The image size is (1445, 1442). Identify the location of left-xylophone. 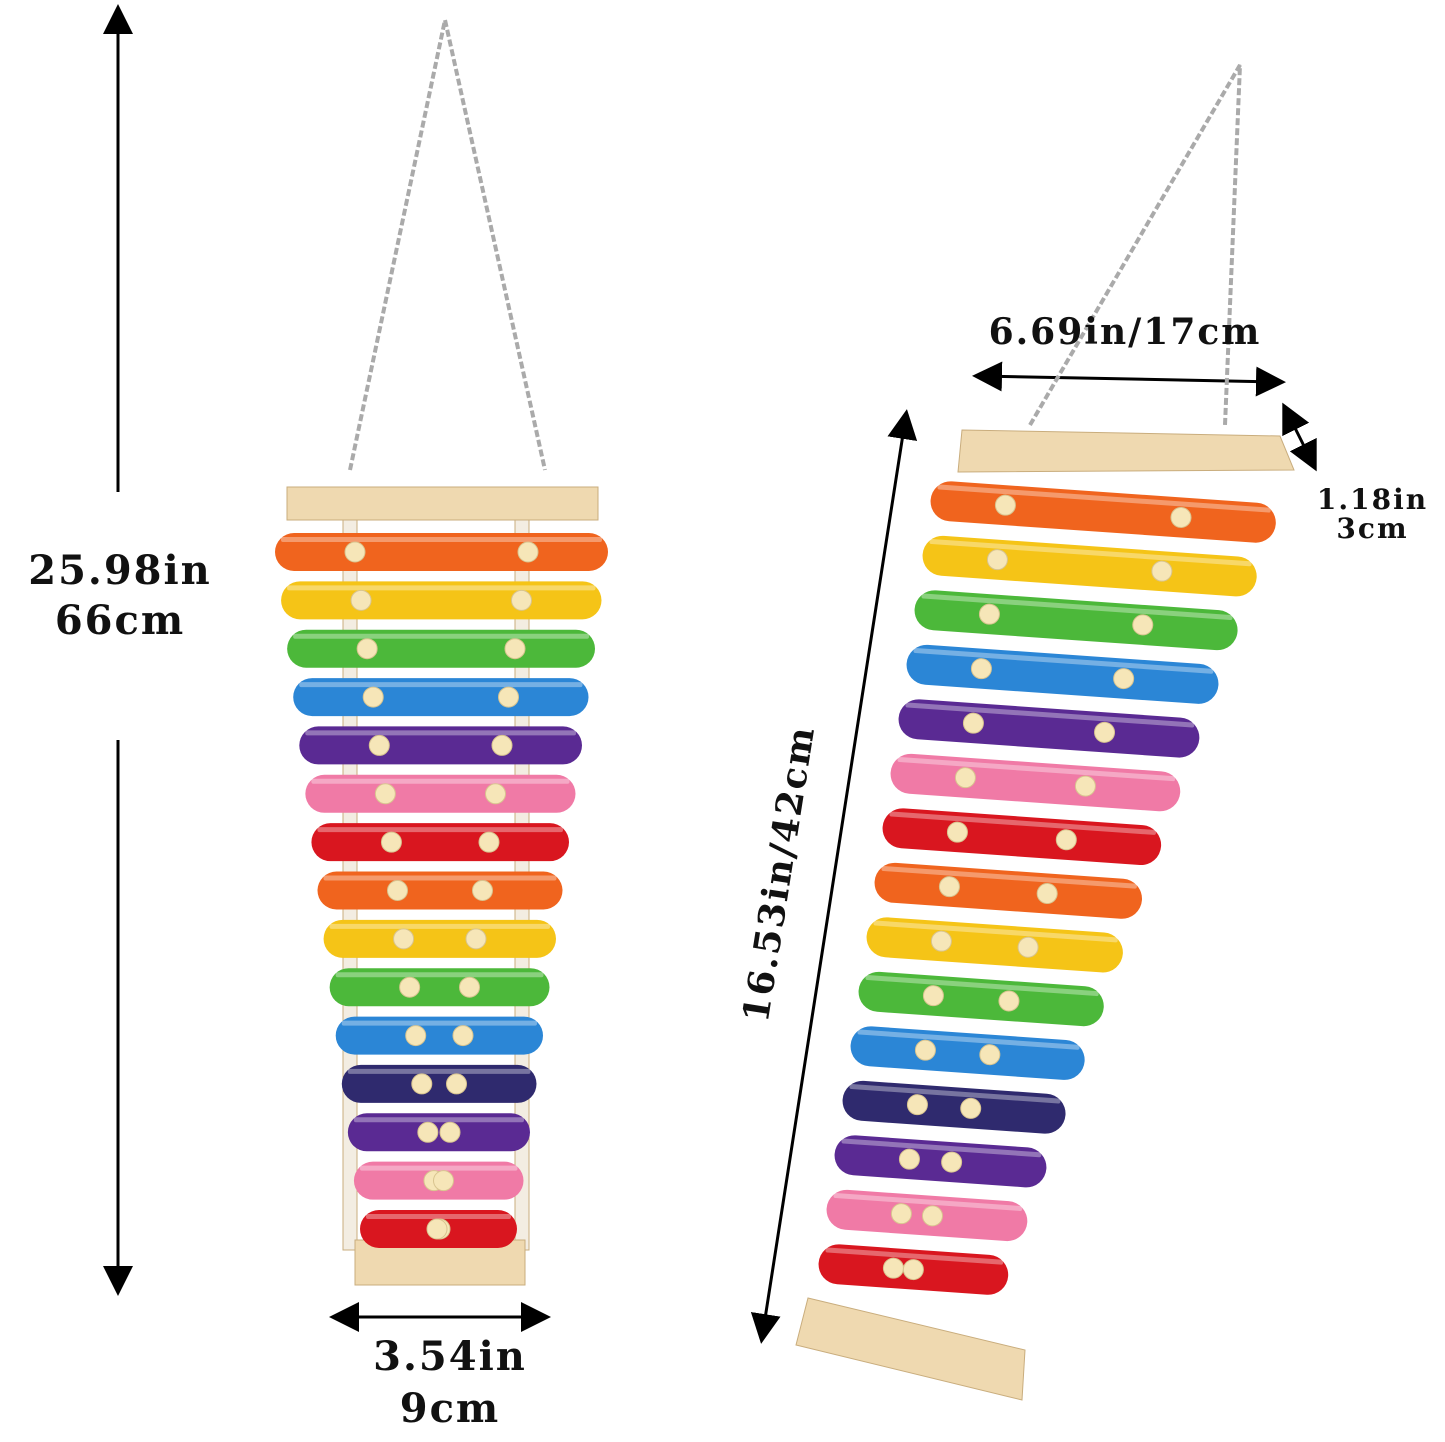
(441, 886).